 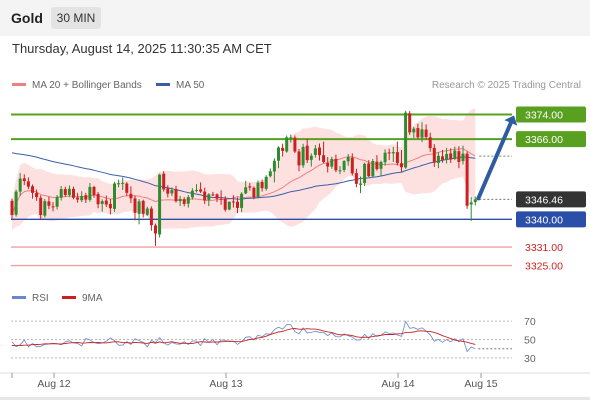 I want to click on rsi-tick-70: 70, so click(x=530, y=322).